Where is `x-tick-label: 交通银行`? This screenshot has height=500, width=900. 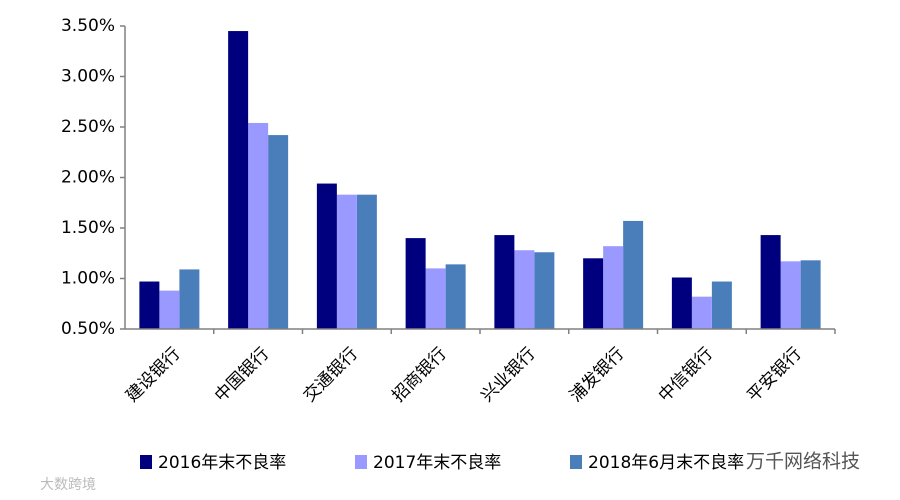 x-tick-label: 交通银行 is located at coordinates (331, 375).